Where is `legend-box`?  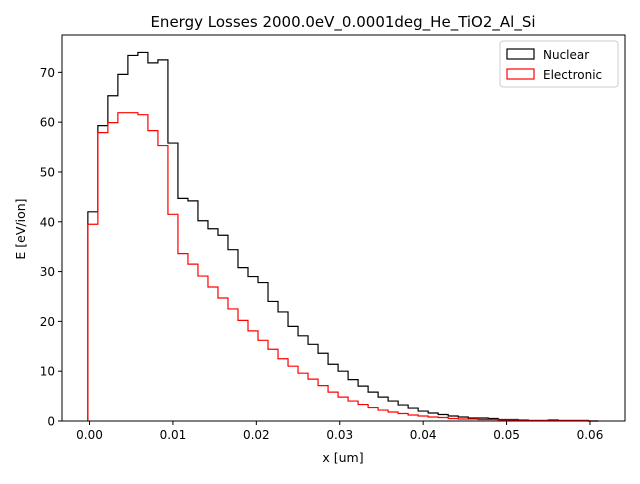 legend-box is located at coordinates (559, 64).